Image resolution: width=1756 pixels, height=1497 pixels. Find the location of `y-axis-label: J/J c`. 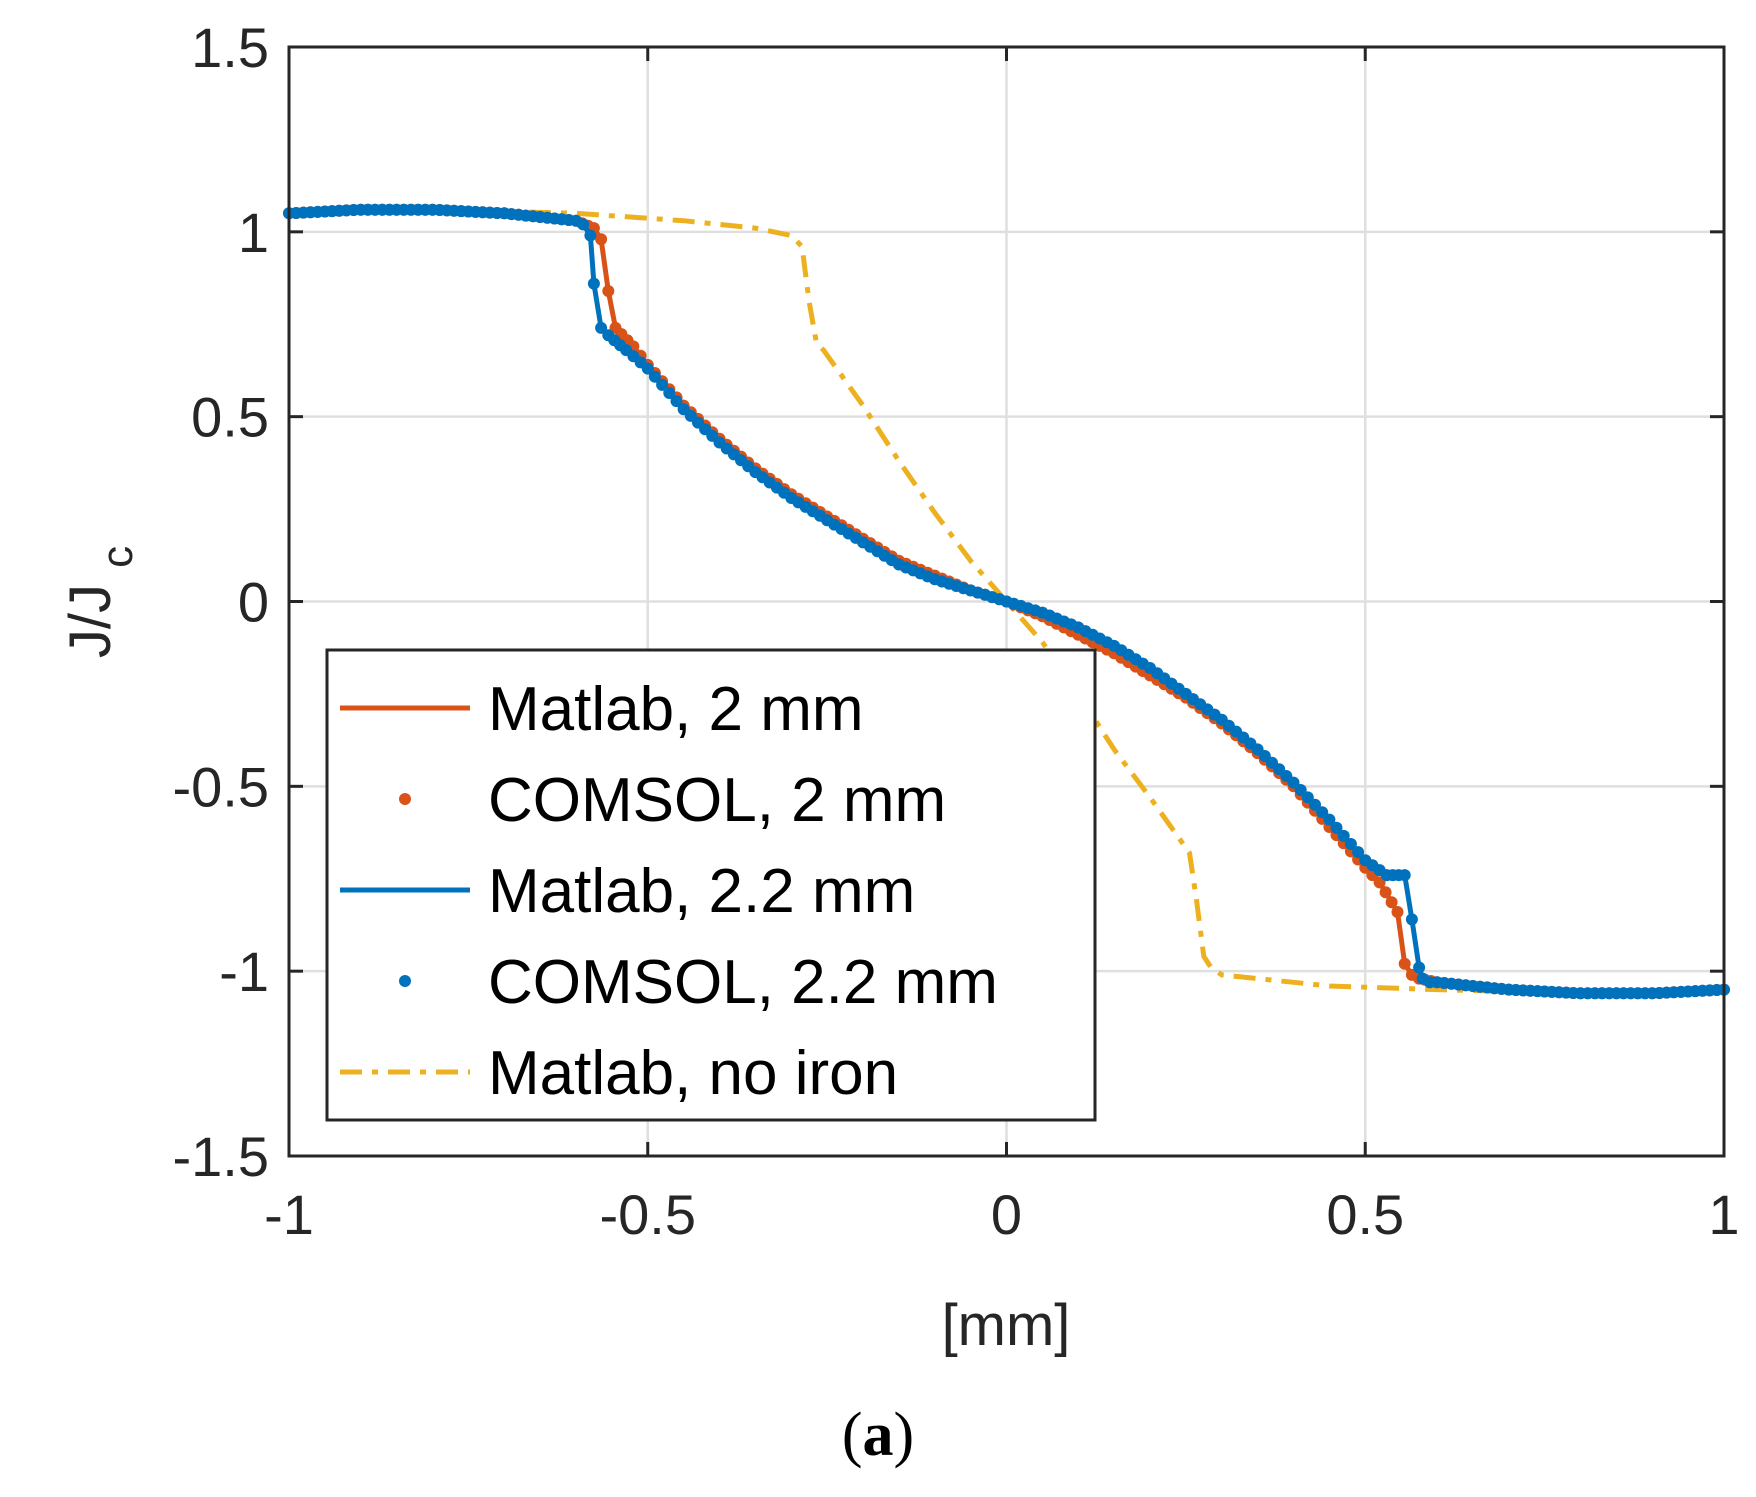

y-axis-label: J/J c is located at coordinates (100, 602).